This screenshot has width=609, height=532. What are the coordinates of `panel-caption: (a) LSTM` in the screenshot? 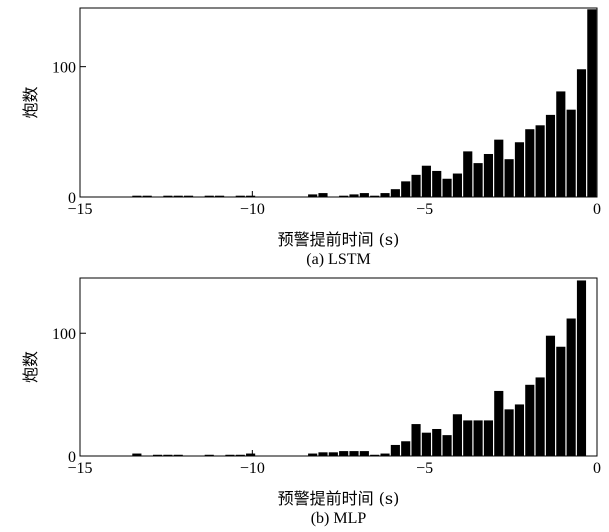 It's located at (338, 259).